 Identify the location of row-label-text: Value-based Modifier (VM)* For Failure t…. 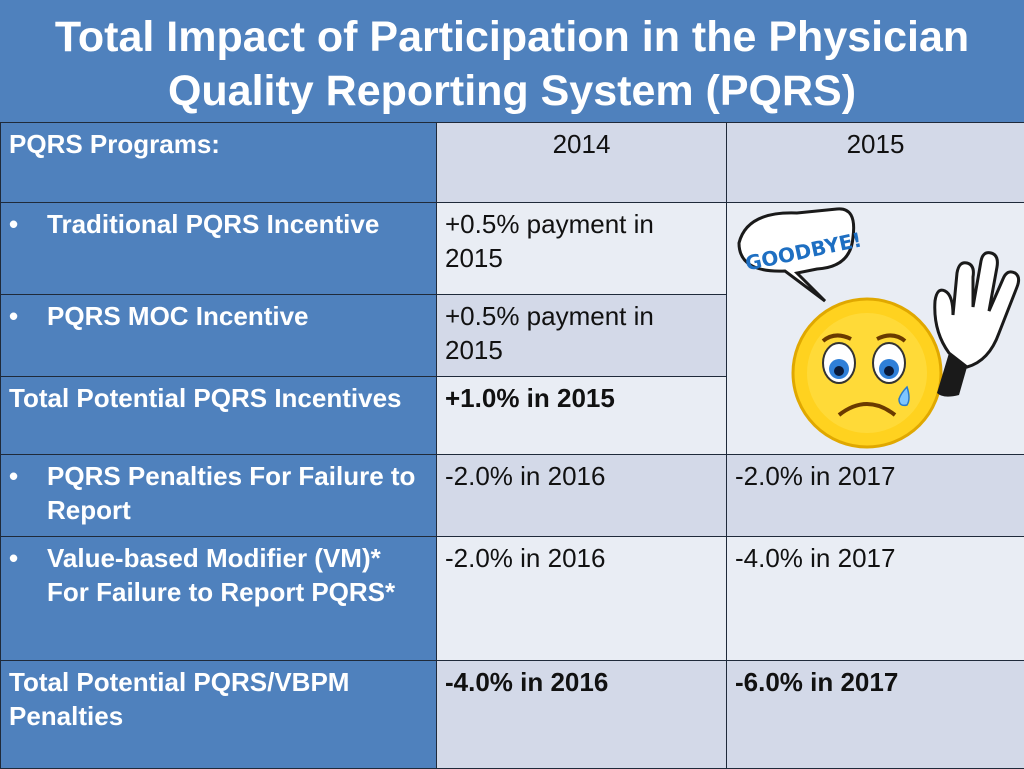
(237, 575).